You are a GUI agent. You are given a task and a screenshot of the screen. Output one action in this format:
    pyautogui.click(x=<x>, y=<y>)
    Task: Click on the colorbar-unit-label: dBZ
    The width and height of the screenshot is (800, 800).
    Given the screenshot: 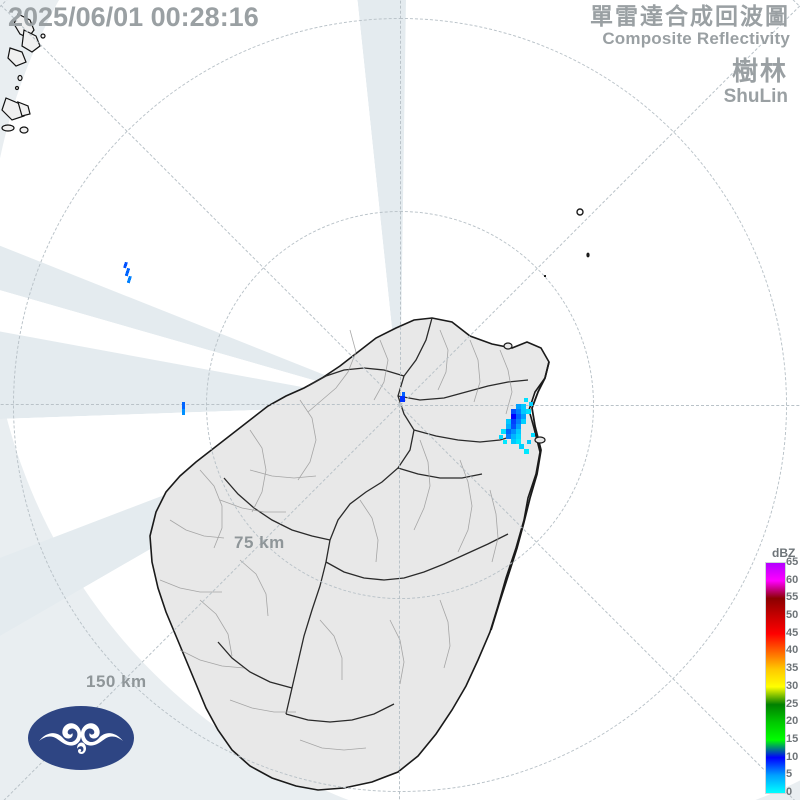 What is the action you would take?
    pyautogui.click(x=784, y=553)
    